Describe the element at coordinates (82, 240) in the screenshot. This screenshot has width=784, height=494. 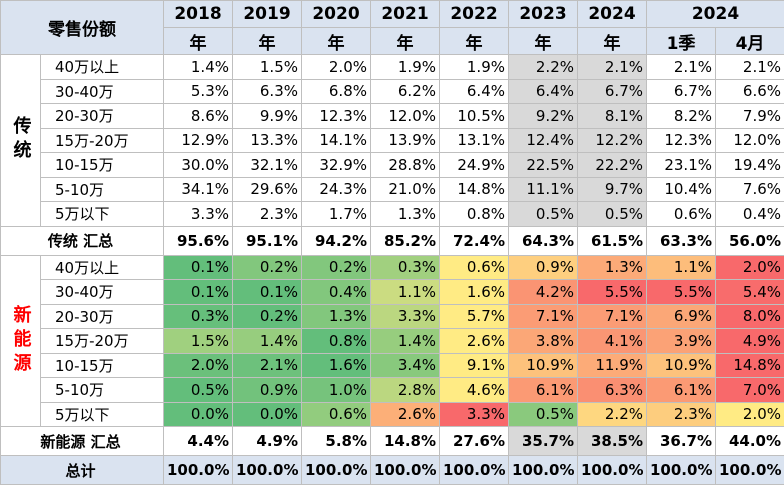
I see `subtotal-label: 传统 汇总` at that location.